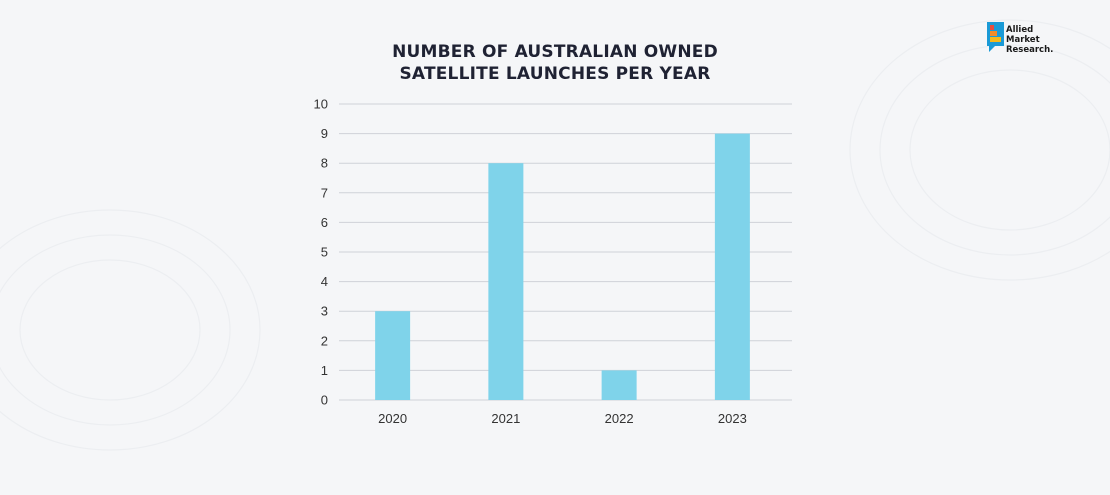 The width and height of the screenshot is (1110, 495). What do you see at coordinates (324, 340) in the screenshot?
I see `y-tick-label: 2` at bounding box center [324, 340].